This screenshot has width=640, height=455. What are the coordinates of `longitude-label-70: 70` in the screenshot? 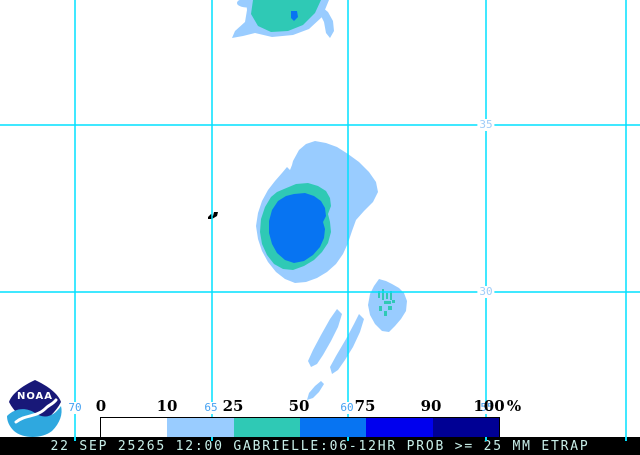 It's located at (75, 407).